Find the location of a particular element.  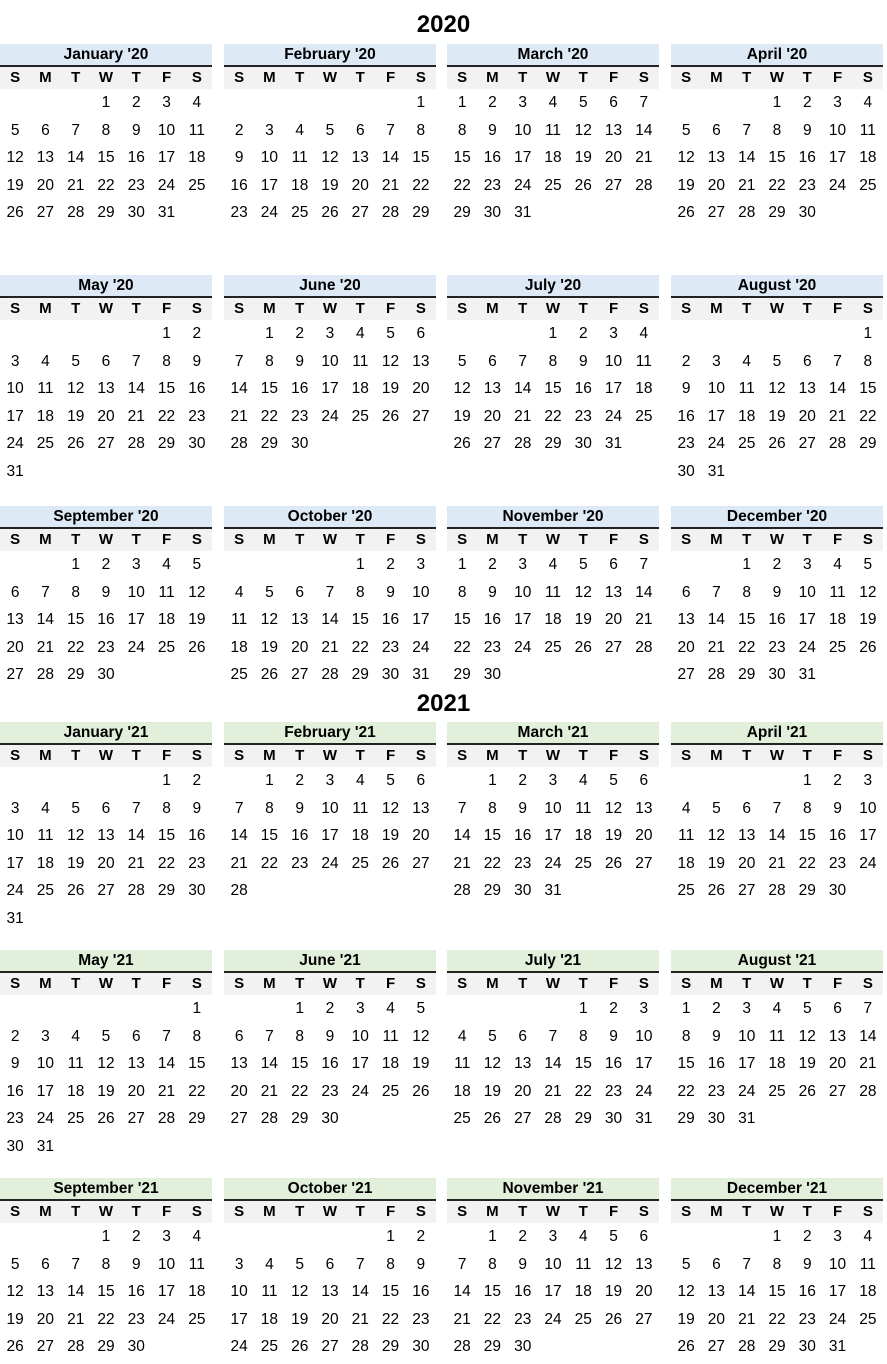

day-cell: 4 is located at coordinates (644, 333).